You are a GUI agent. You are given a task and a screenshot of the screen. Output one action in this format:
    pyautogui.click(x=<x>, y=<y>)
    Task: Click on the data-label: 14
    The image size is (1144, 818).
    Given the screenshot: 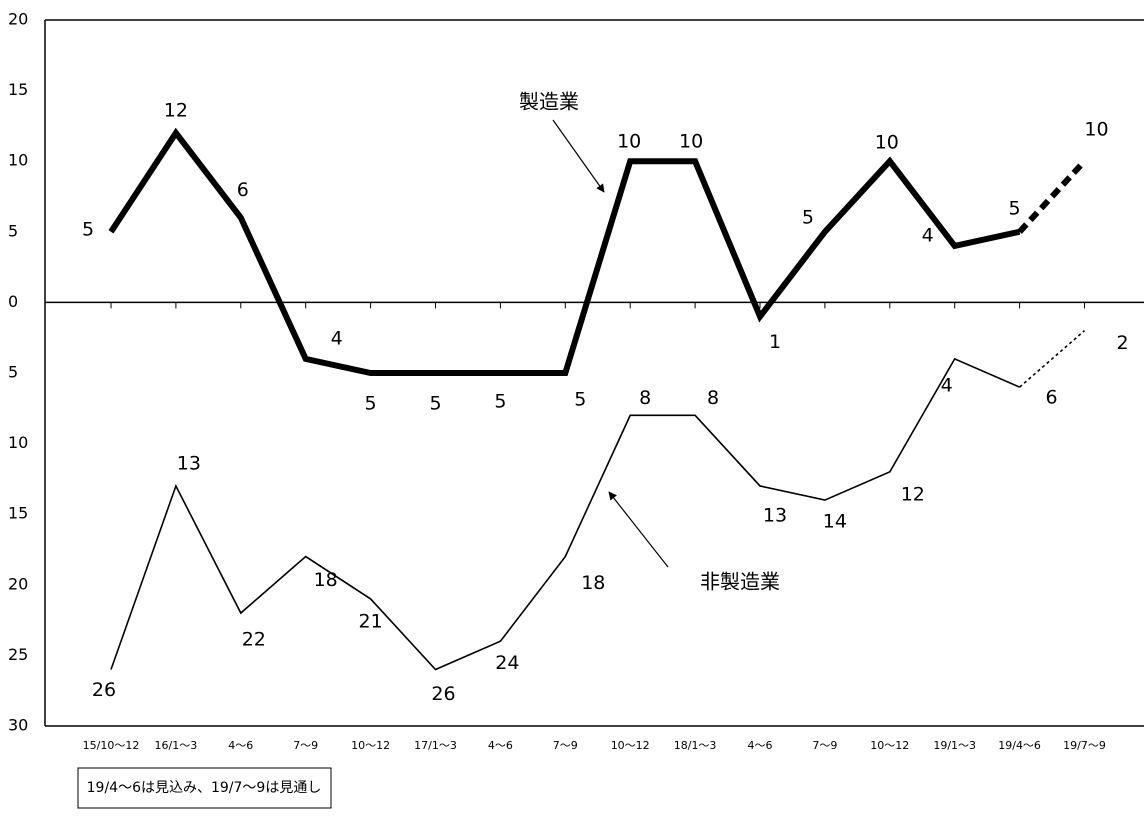 What is the action you would take?
    pyautogui.click(x=835, y=522)
    